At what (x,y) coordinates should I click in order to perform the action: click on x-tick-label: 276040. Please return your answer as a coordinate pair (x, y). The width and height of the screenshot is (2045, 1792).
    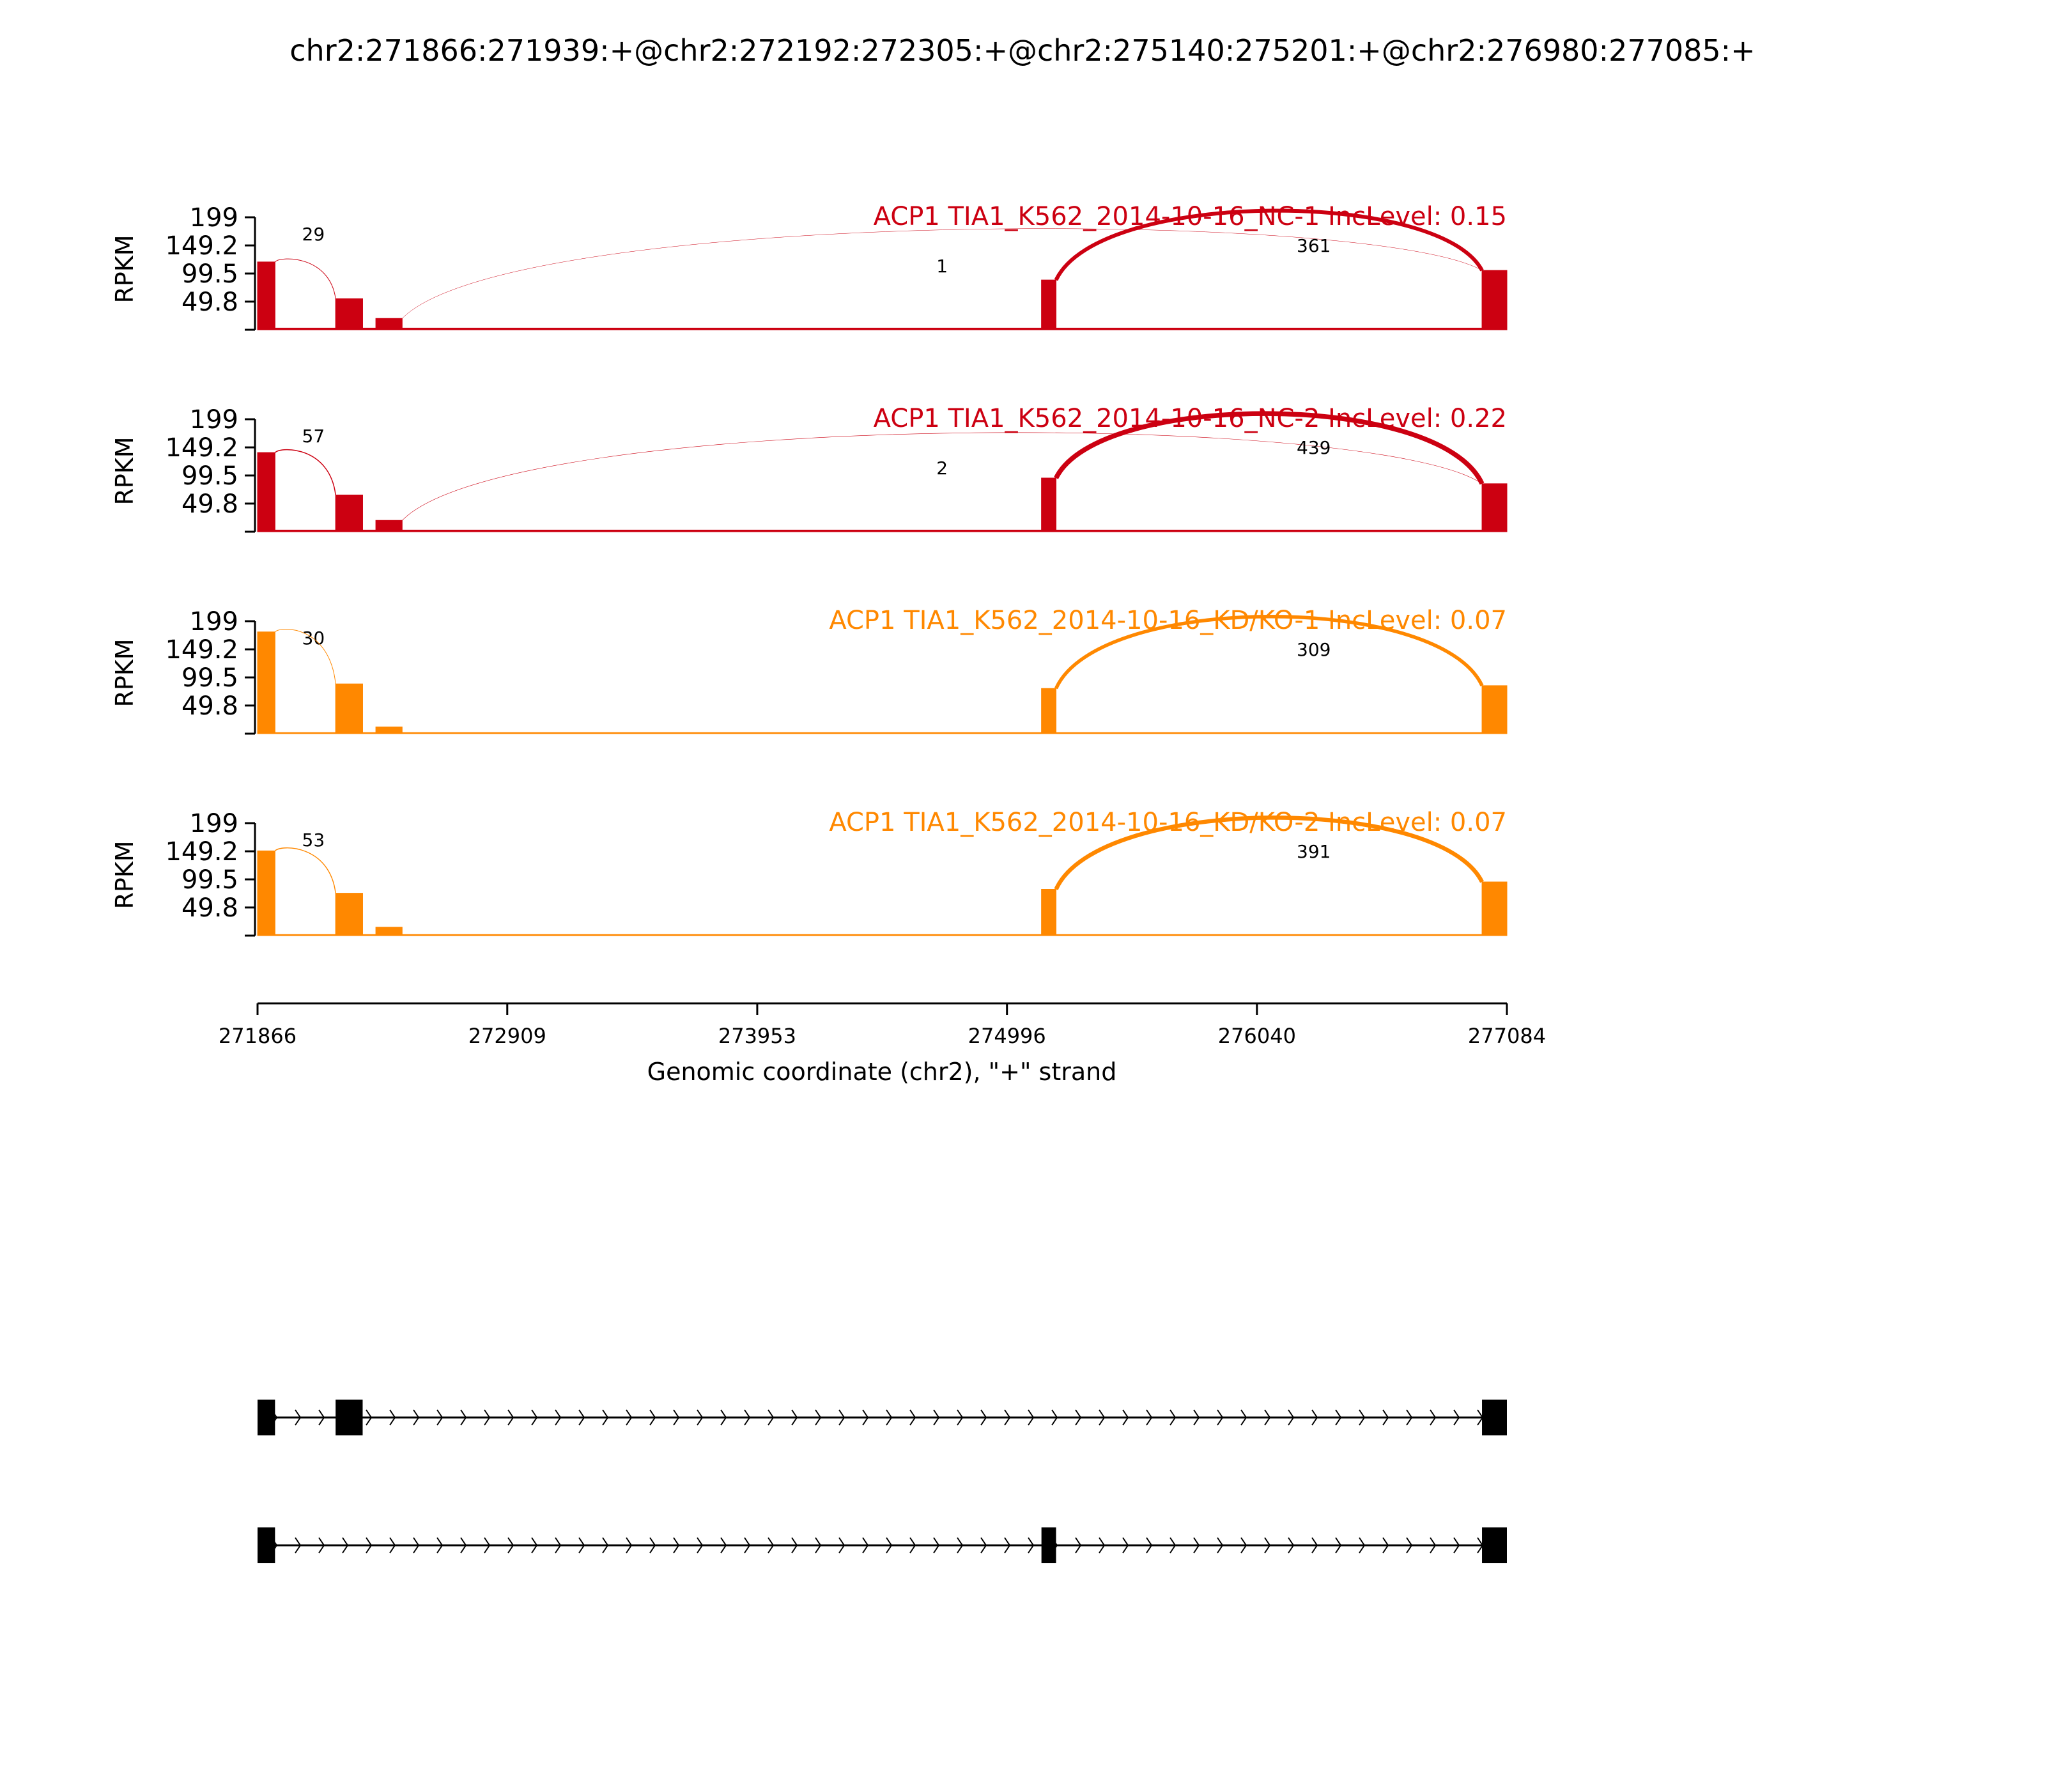
    Looking at the image, I should click on (1257, 1036).